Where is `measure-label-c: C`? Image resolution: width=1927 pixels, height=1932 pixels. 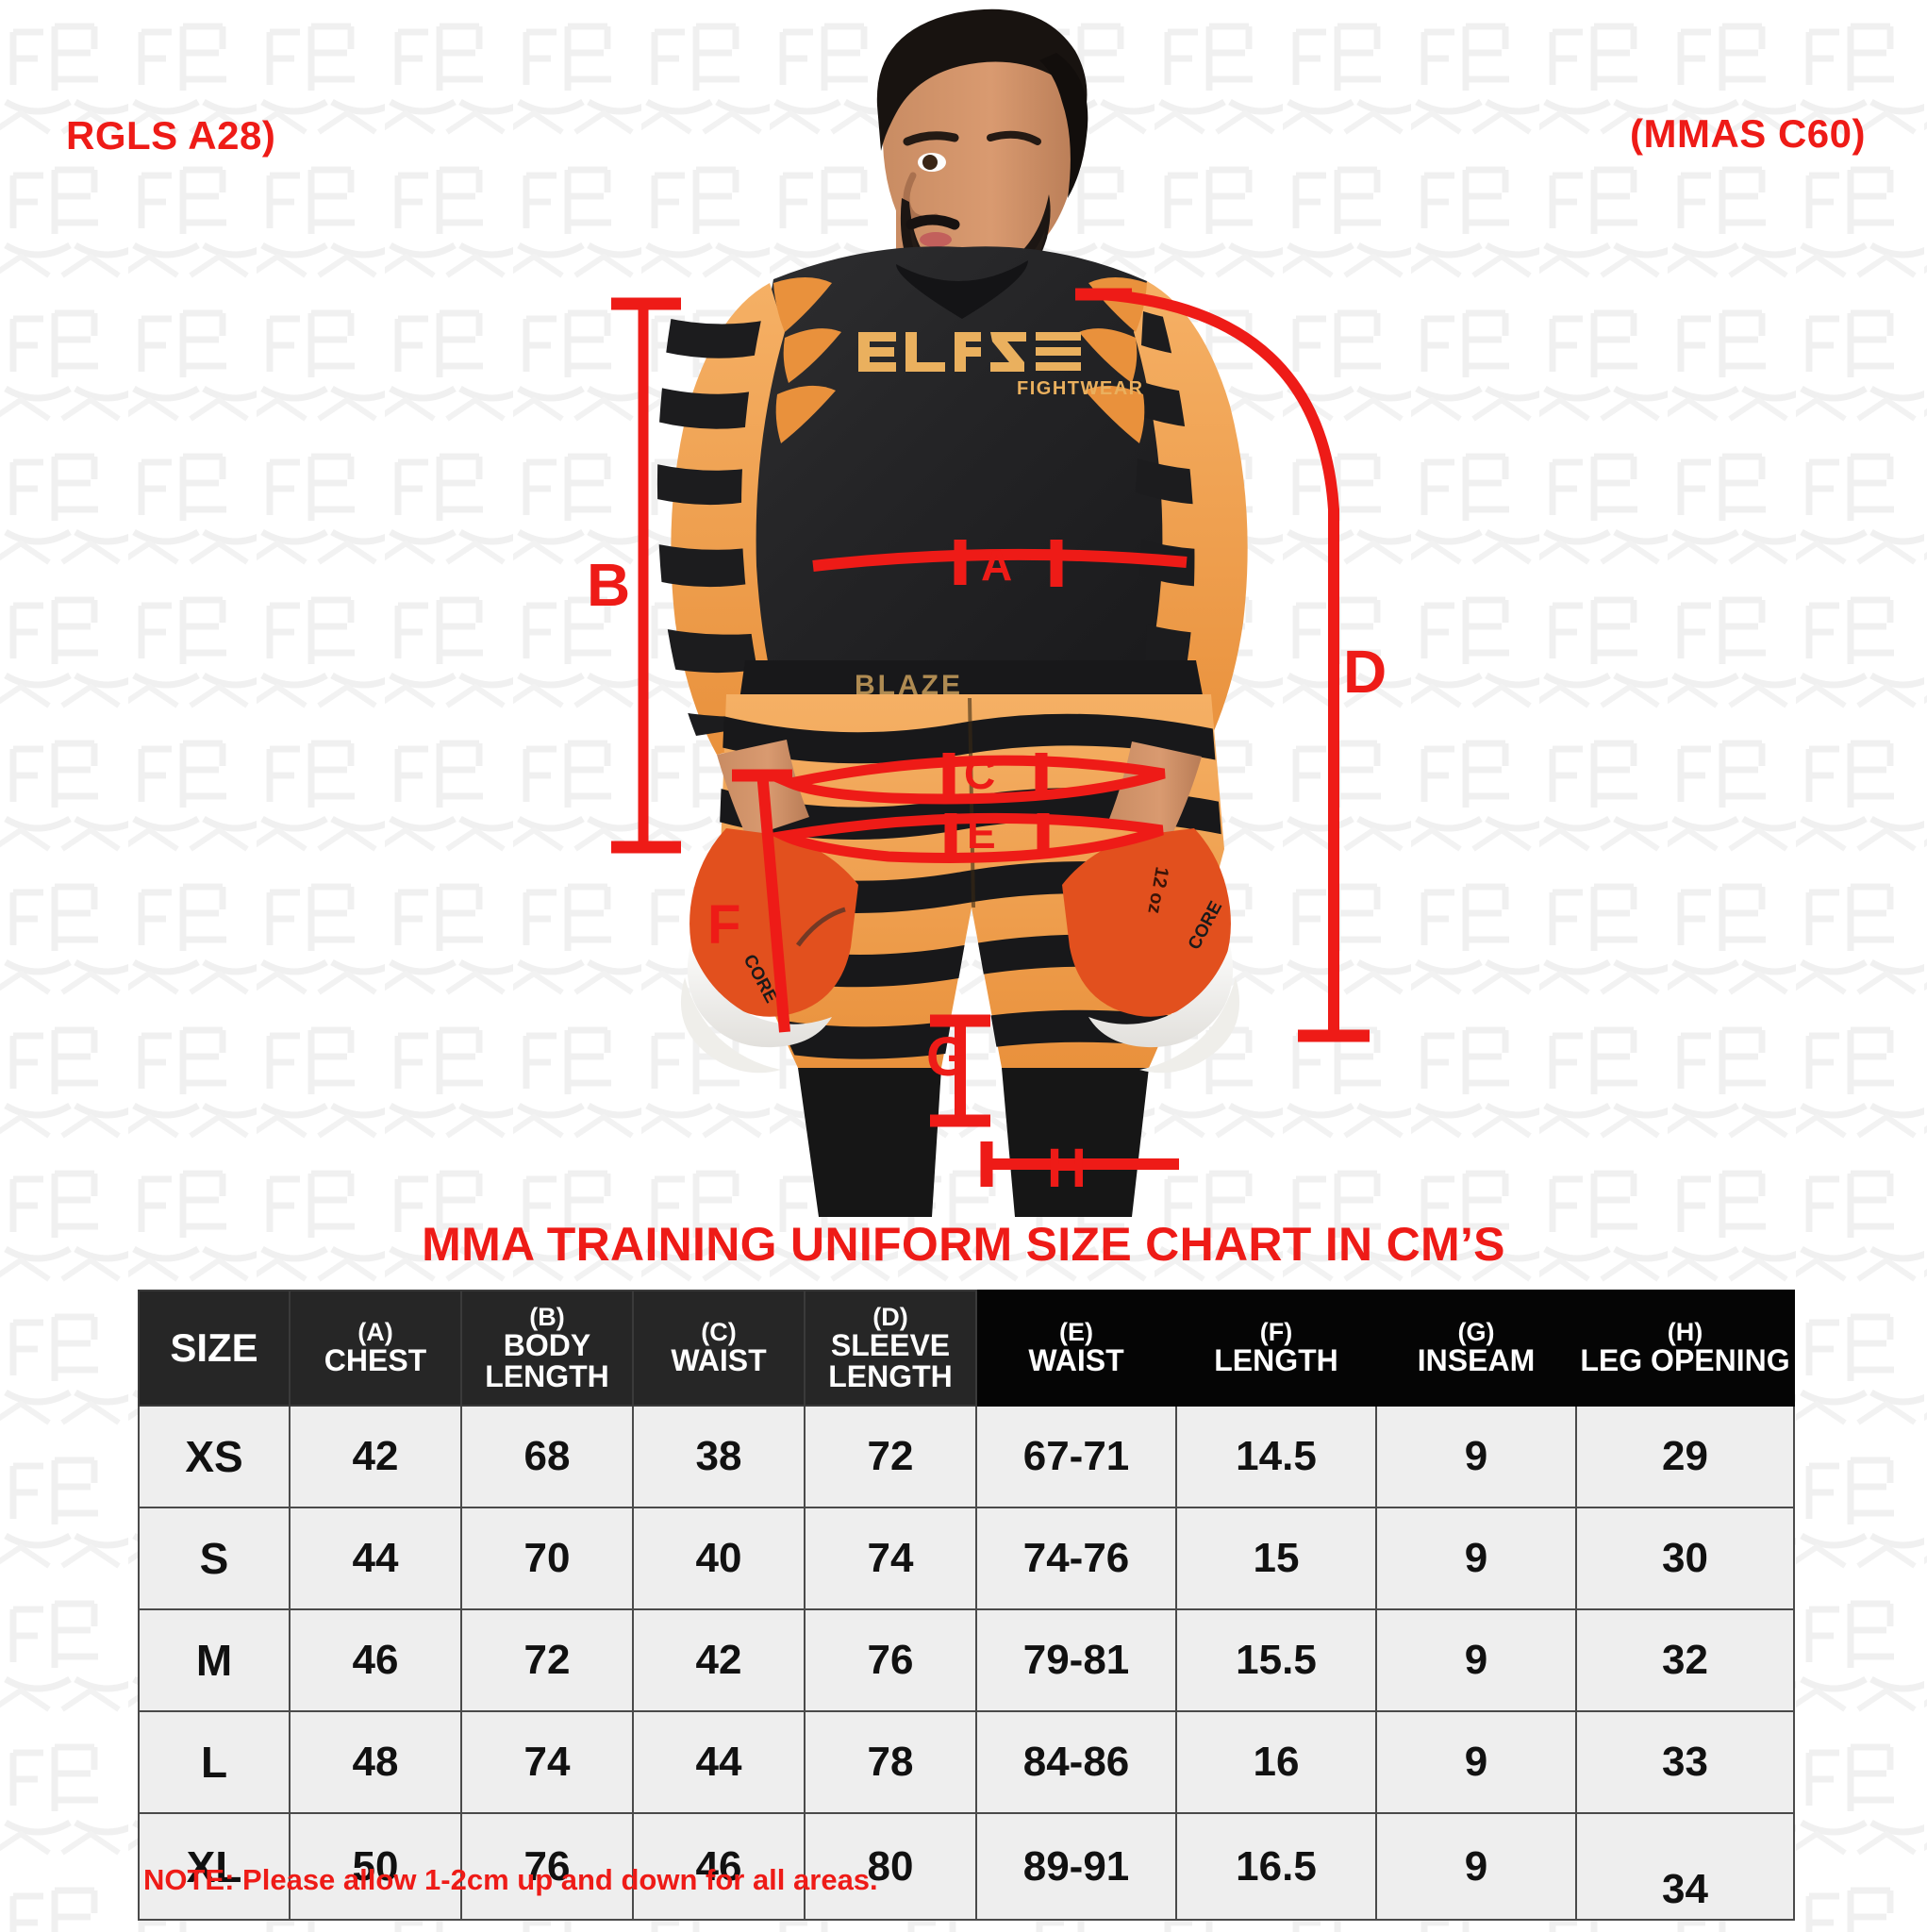
measure-label-c: C is located at coordinates (980, 773).